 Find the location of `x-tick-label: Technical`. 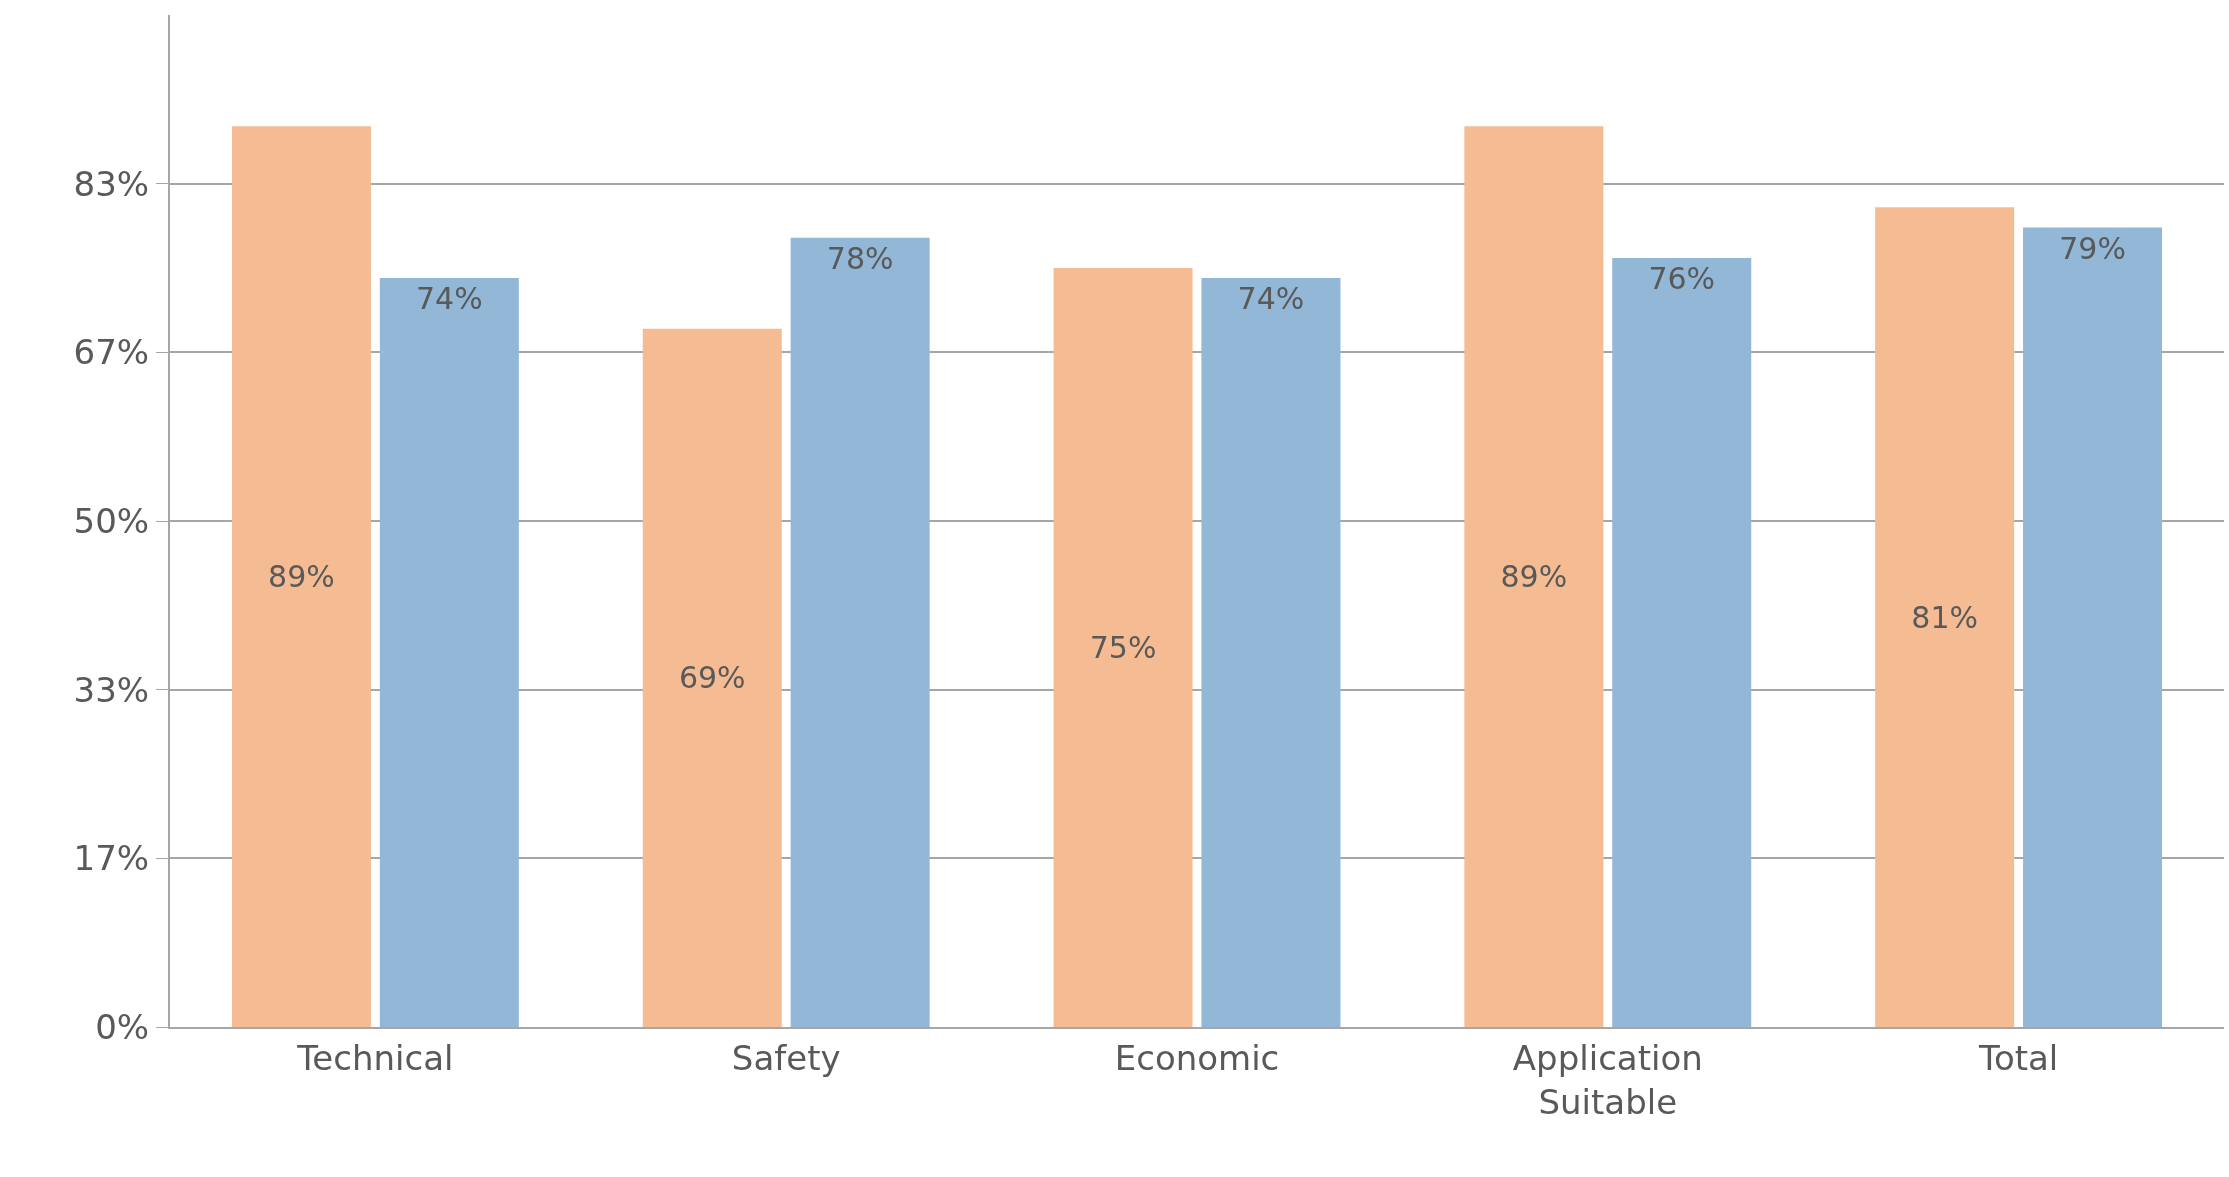

x-tick-label: Technical is located at coordinates (375, 1057).